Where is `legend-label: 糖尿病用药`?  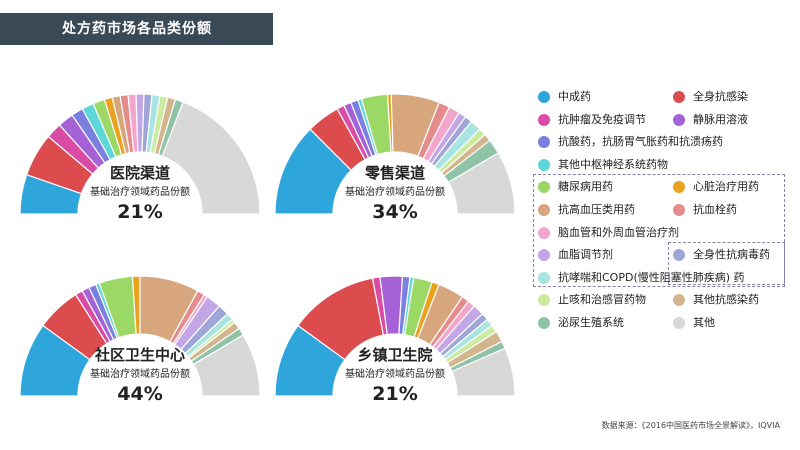 legend-label: 糖尿病用药 is located at coordinates (585, 187).